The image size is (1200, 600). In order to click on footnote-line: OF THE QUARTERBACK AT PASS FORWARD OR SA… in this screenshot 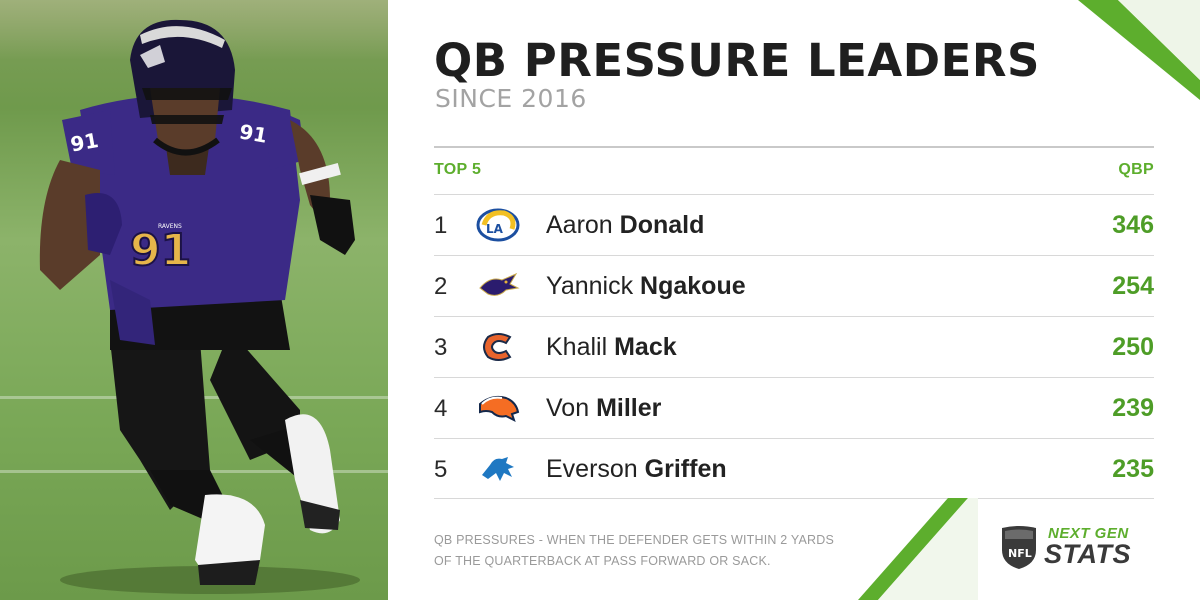, I will do `click(602, 561)`.